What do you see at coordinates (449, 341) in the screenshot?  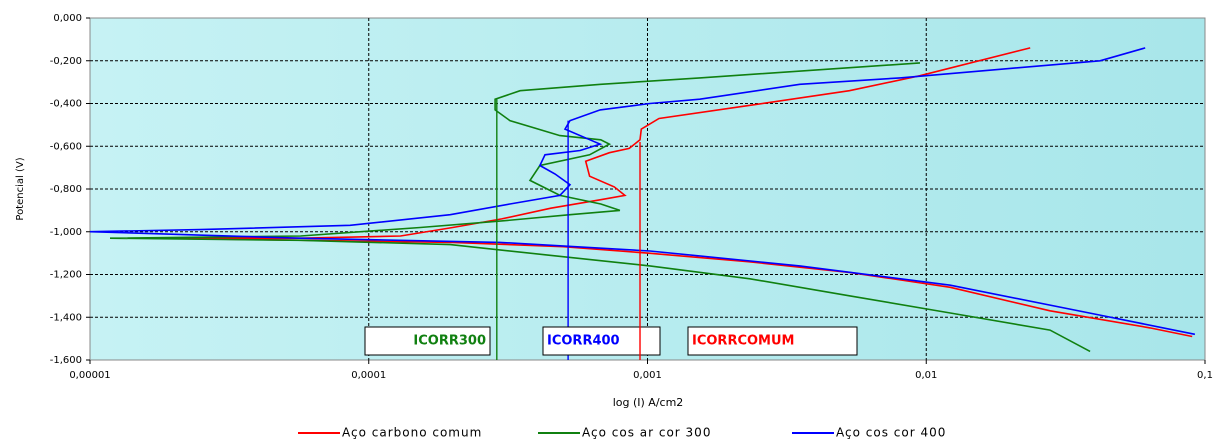 I see `icorr-label: ICORR300` at bounding box center [449, 341].